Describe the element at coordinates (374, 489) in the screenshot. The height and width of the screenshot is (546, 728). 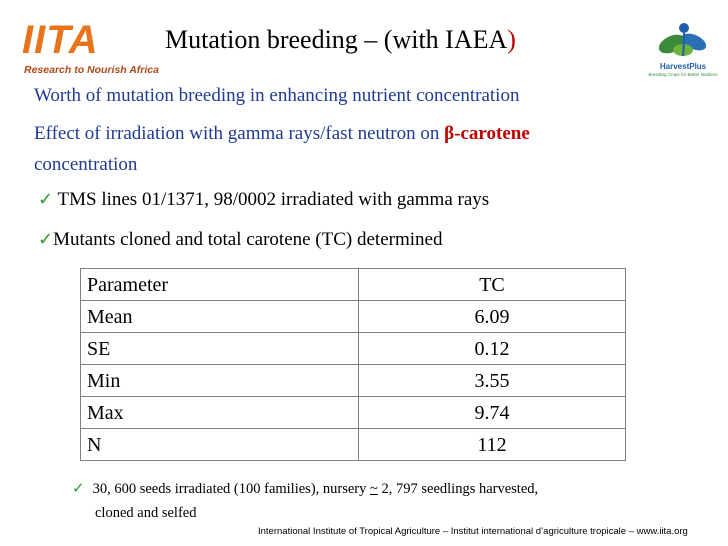
I see `approx-symbol: ~` at that location.